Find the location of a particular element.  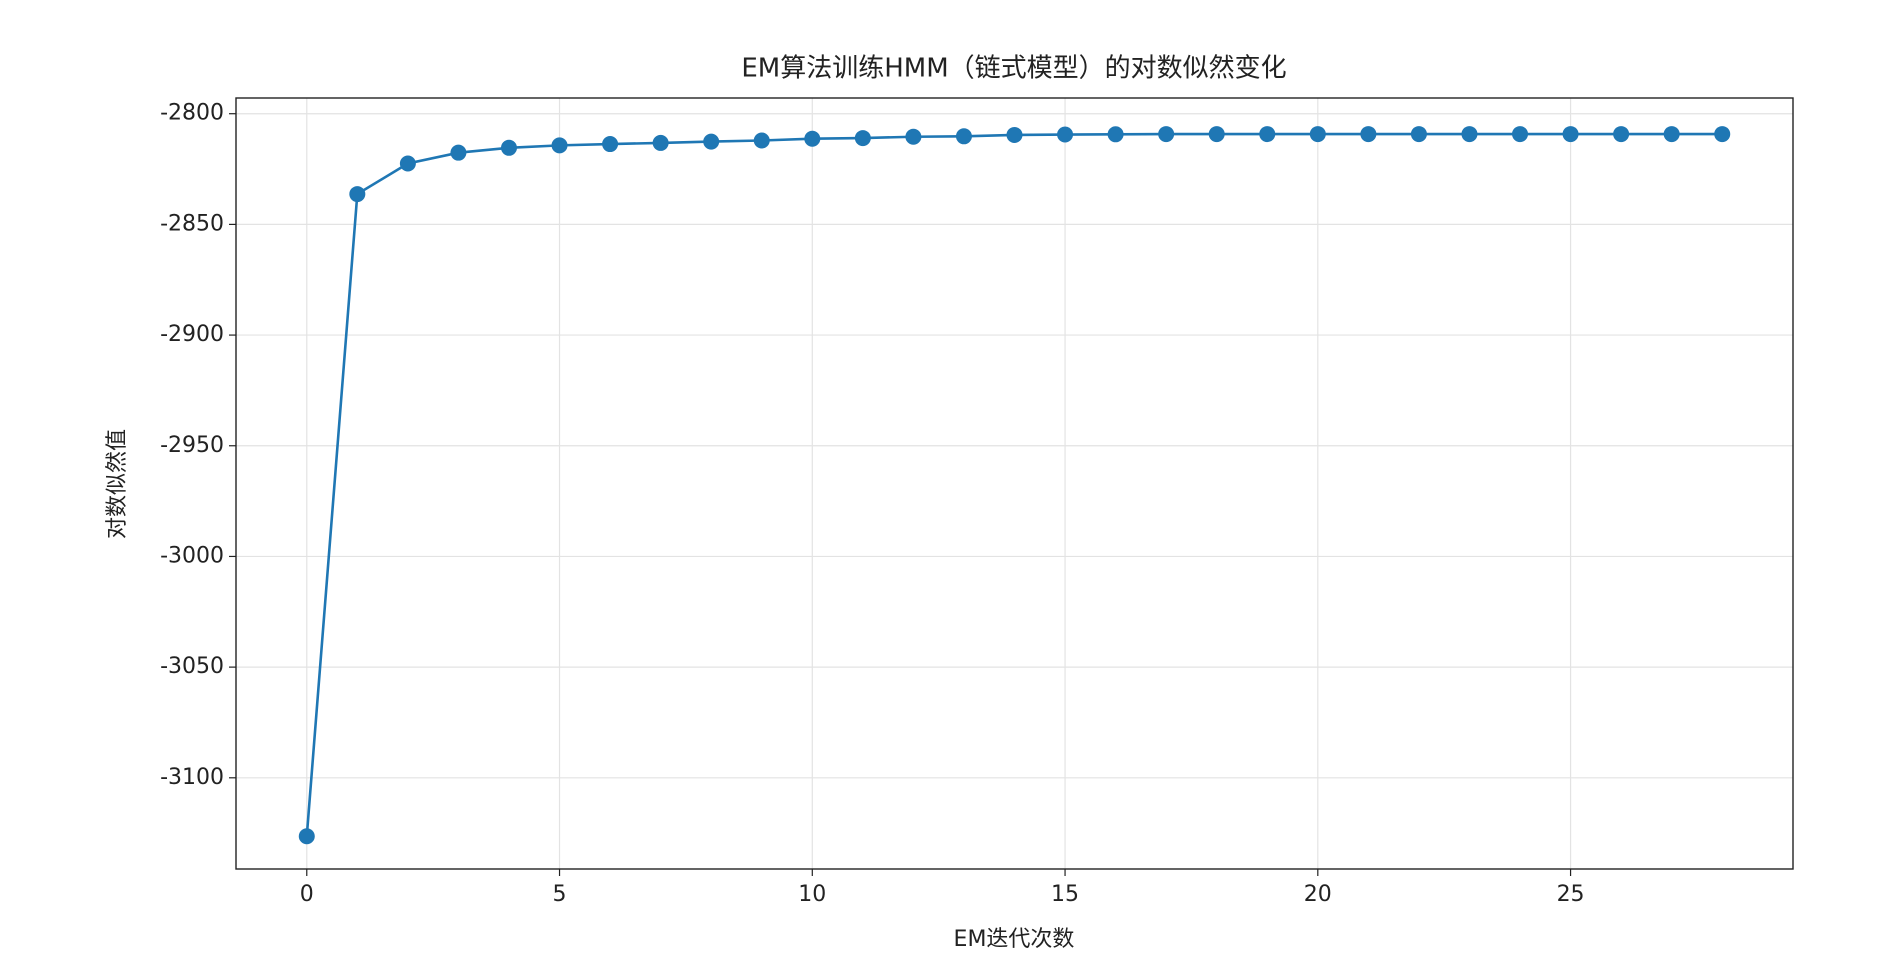

x-tick-label: 25 is located at coordinates (1571, 894).